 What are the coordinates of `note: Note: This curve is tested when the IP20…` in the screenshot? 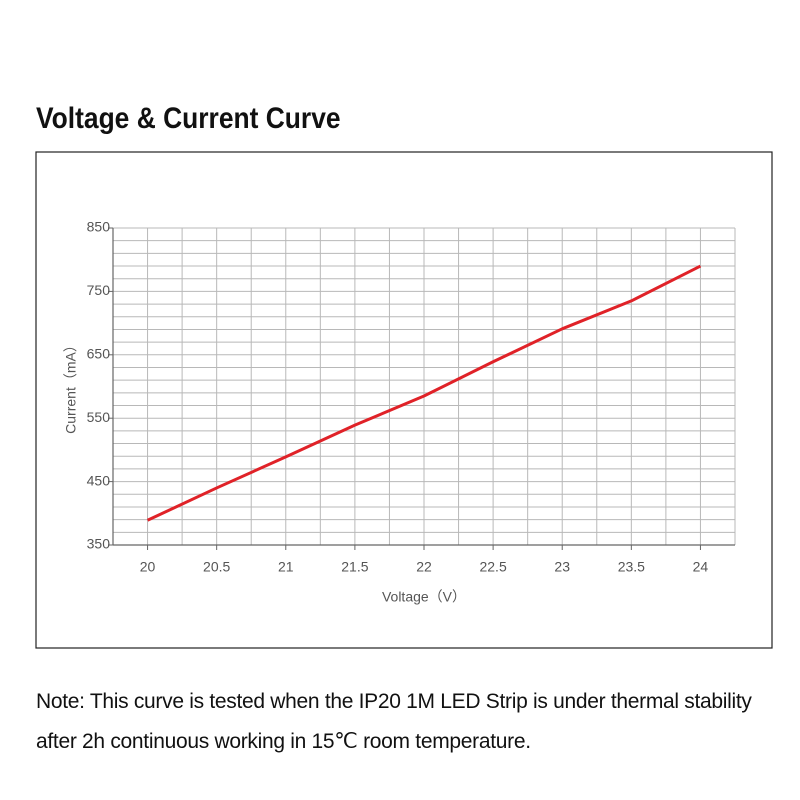 It's located at (394, 721).